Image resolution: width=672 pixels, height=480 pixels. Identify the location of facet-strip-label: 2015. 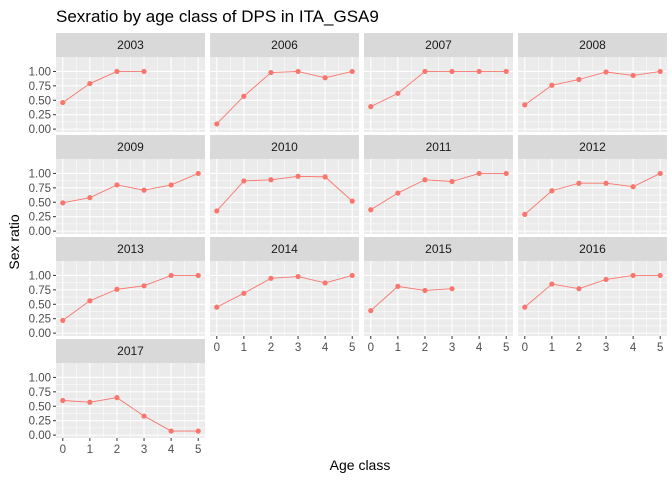
(438, 249).